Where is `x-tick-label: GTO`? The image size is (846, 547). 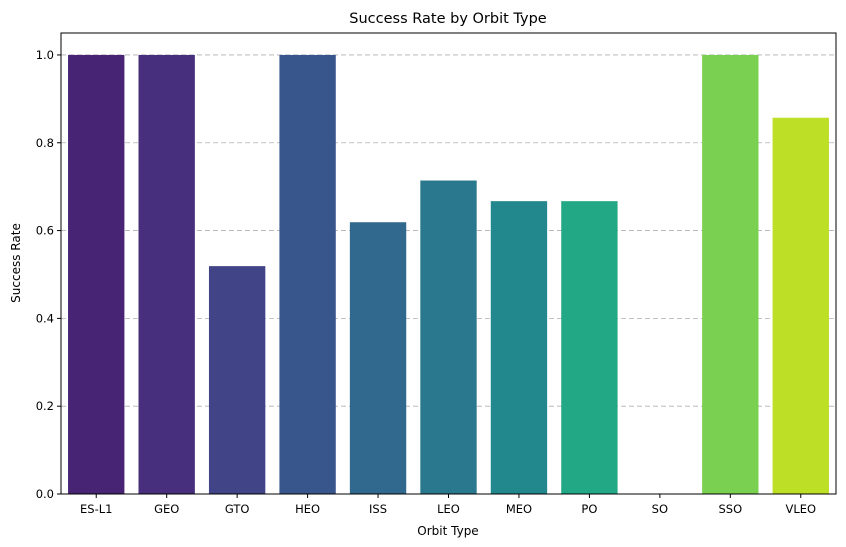
x-tick-label: GTO is located at coordinates (237, 509).